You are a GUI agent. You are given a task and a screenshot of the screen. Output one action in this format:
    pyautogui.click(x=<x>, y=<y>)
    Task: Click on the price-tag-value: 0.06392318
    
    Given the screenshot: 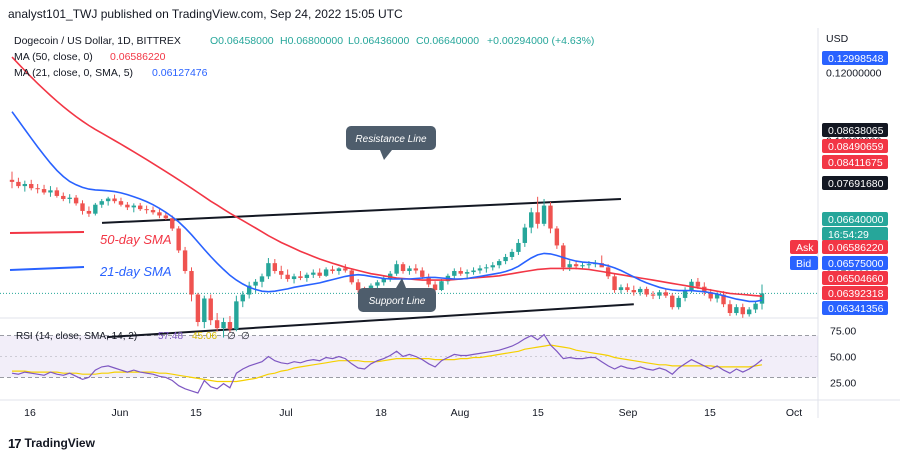 What is the action you would take?
    pyautogui.click(x=856, y=294)
    